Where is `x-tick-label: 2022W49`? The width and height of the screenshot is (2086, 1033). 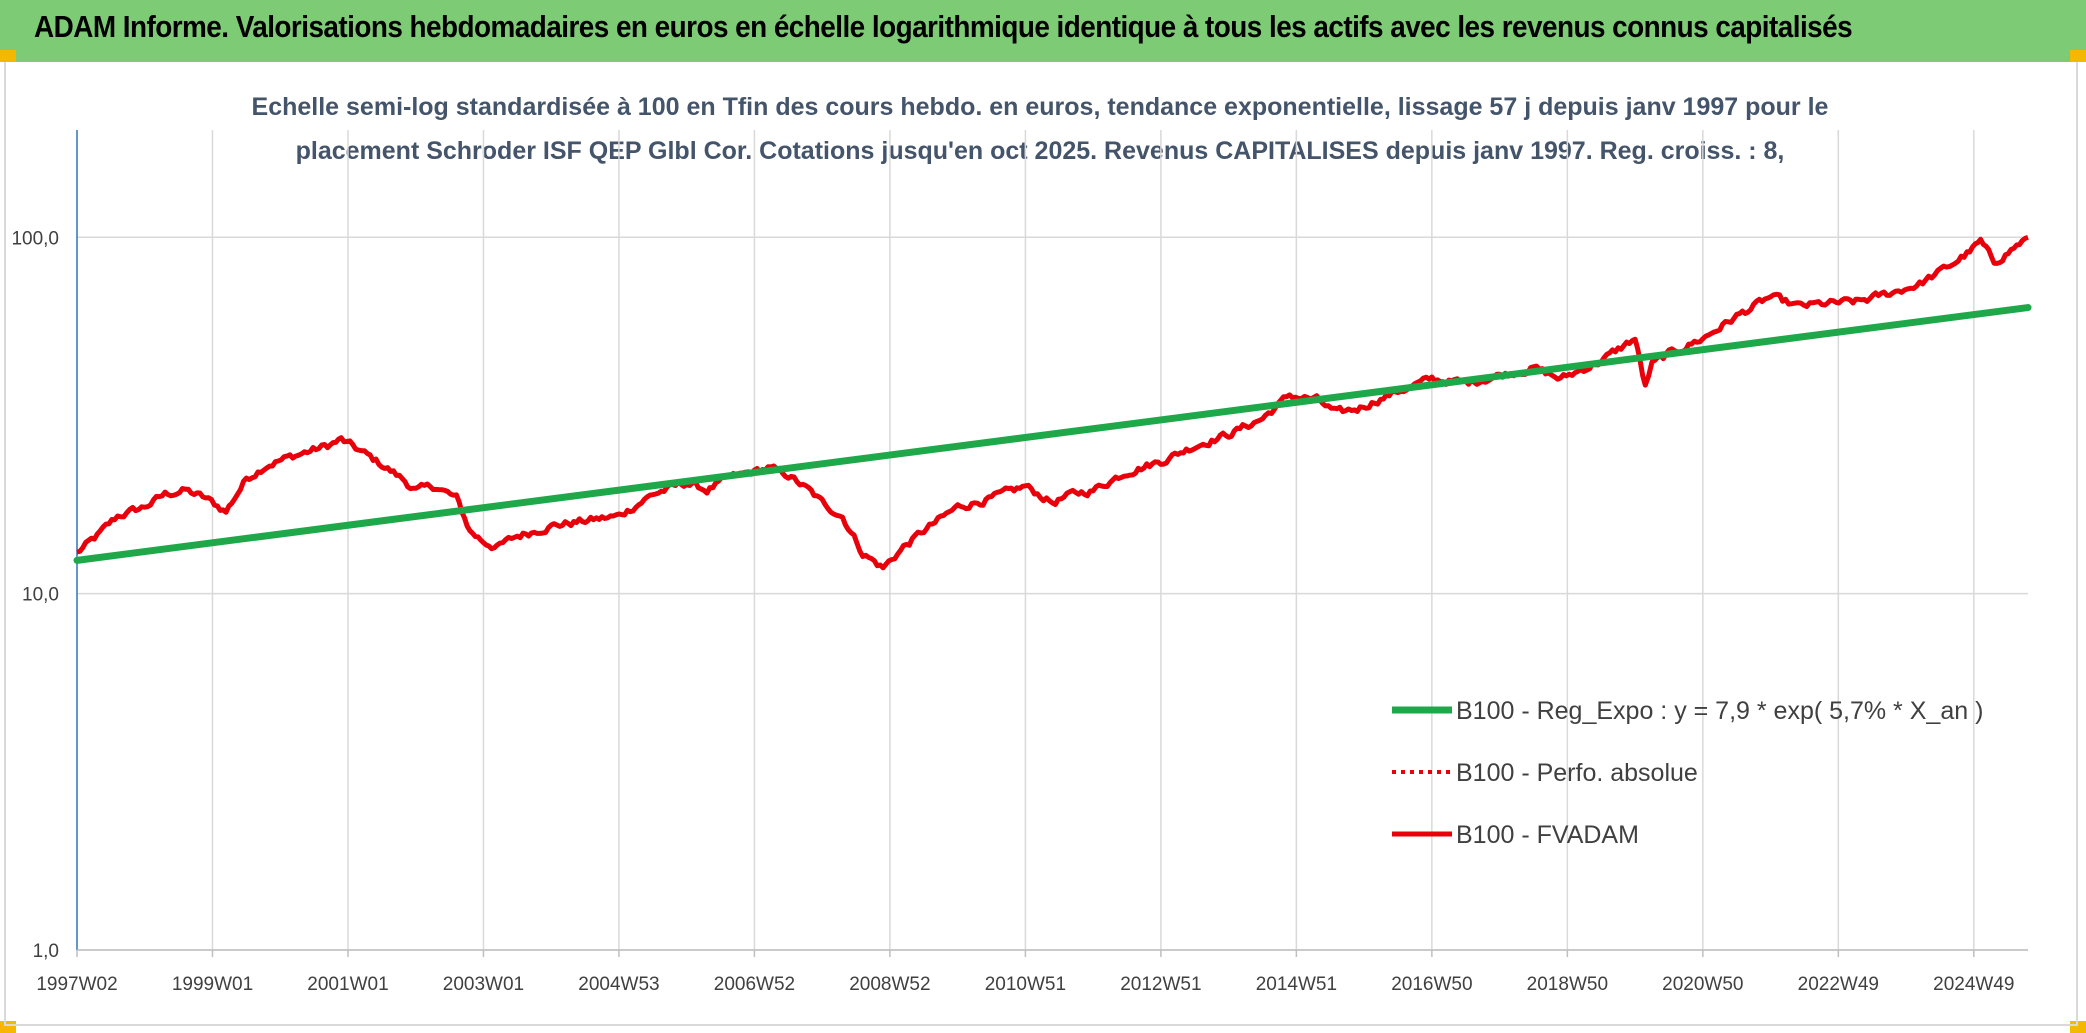
x-tick-label: 2022W49 is located at coordinates (1838, 984).